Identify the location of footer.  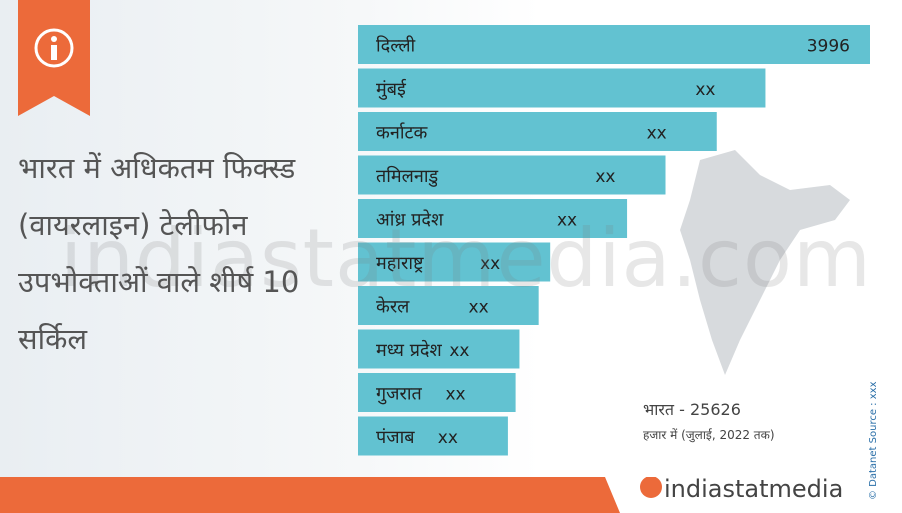
(331, 495).